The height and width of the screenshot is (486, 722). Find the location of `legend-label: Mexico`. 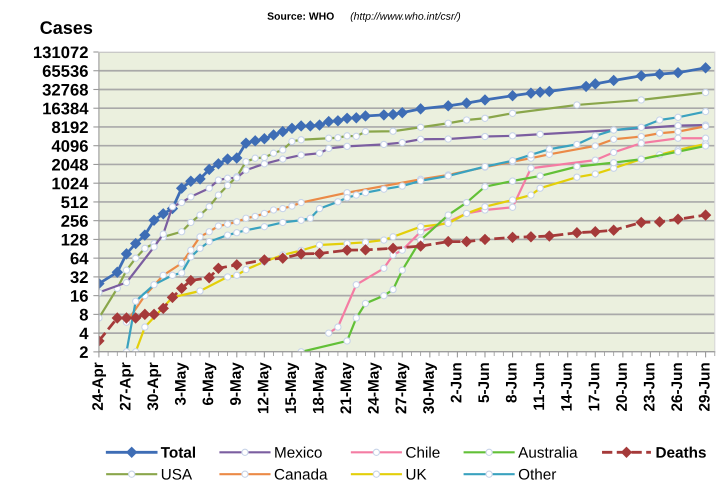

legend-label: Mexico is located at coordinates (298, 452).